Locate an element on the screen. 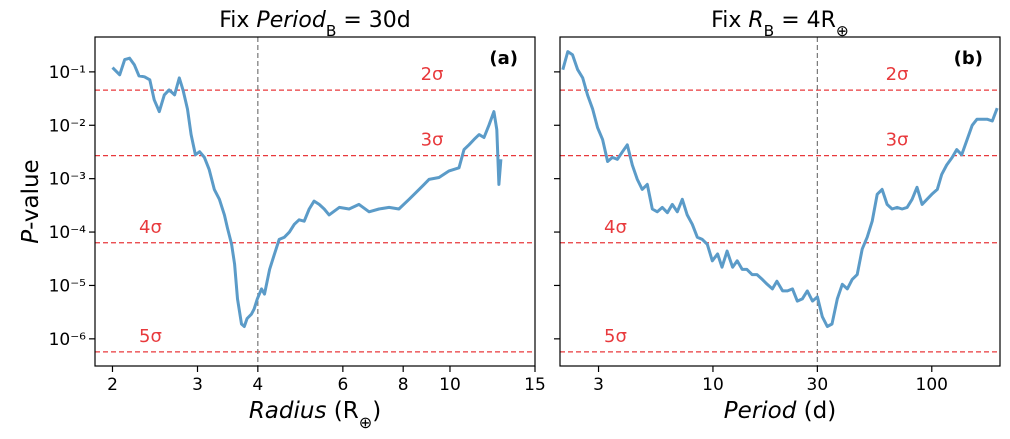  text-part: = 4R is located at coordinates (805, 20).